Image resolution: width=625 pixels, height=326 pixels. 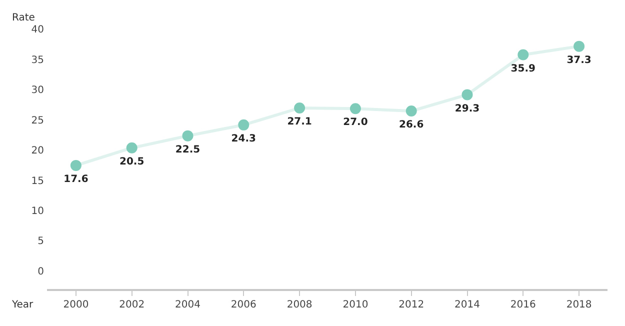 What do you see at coordinates (37, 90) in the screenshot?
I see `y-tick-label: 30` at bounding box center [37, 90].